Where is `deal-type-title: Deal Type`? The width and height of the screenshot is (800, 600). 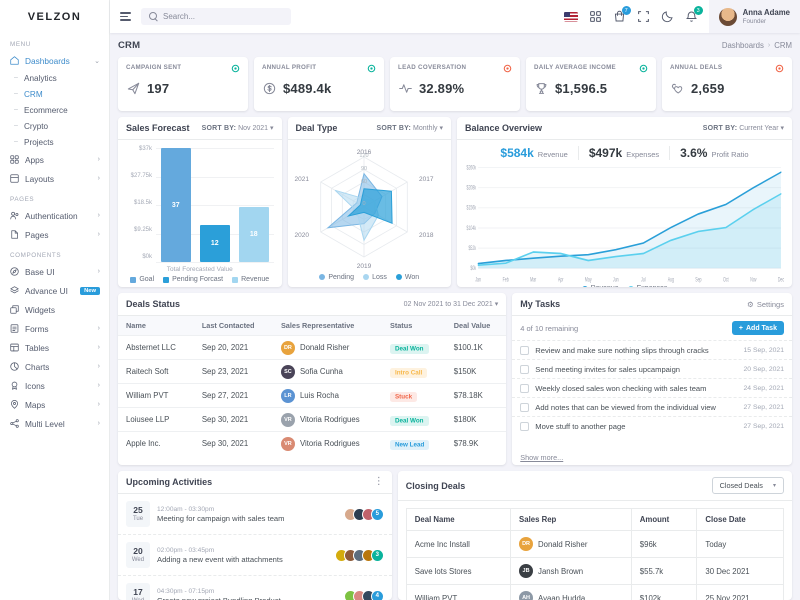 deal-type-title: Deal Type is located at coordinates (316, 128).